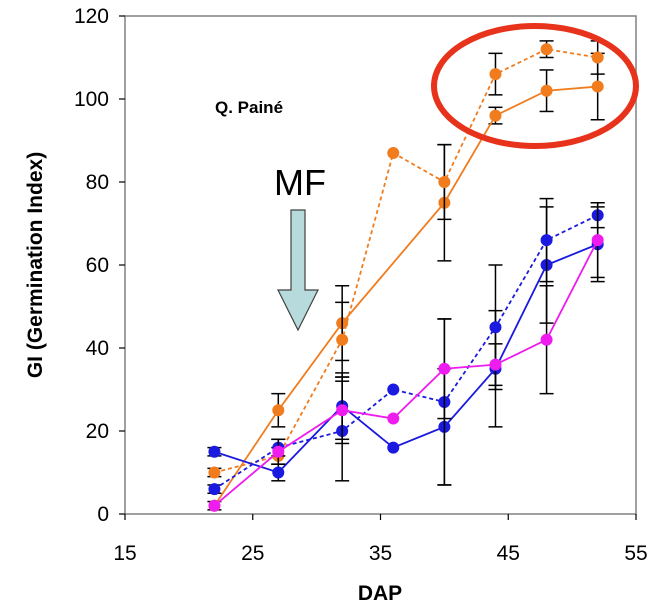 This screenshot has height=611, width=661. Describe the element at coordinates (298, 270) in the screenshot. I see `down-arrow-icon` at that location.